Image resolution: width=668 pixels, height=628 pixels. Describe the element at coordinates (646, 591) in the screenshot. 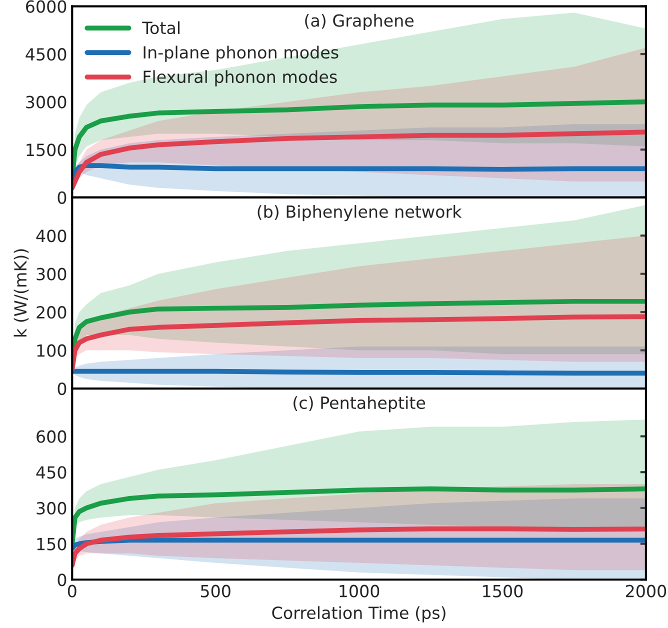

I see `x-tick-label: 2000` at that location.